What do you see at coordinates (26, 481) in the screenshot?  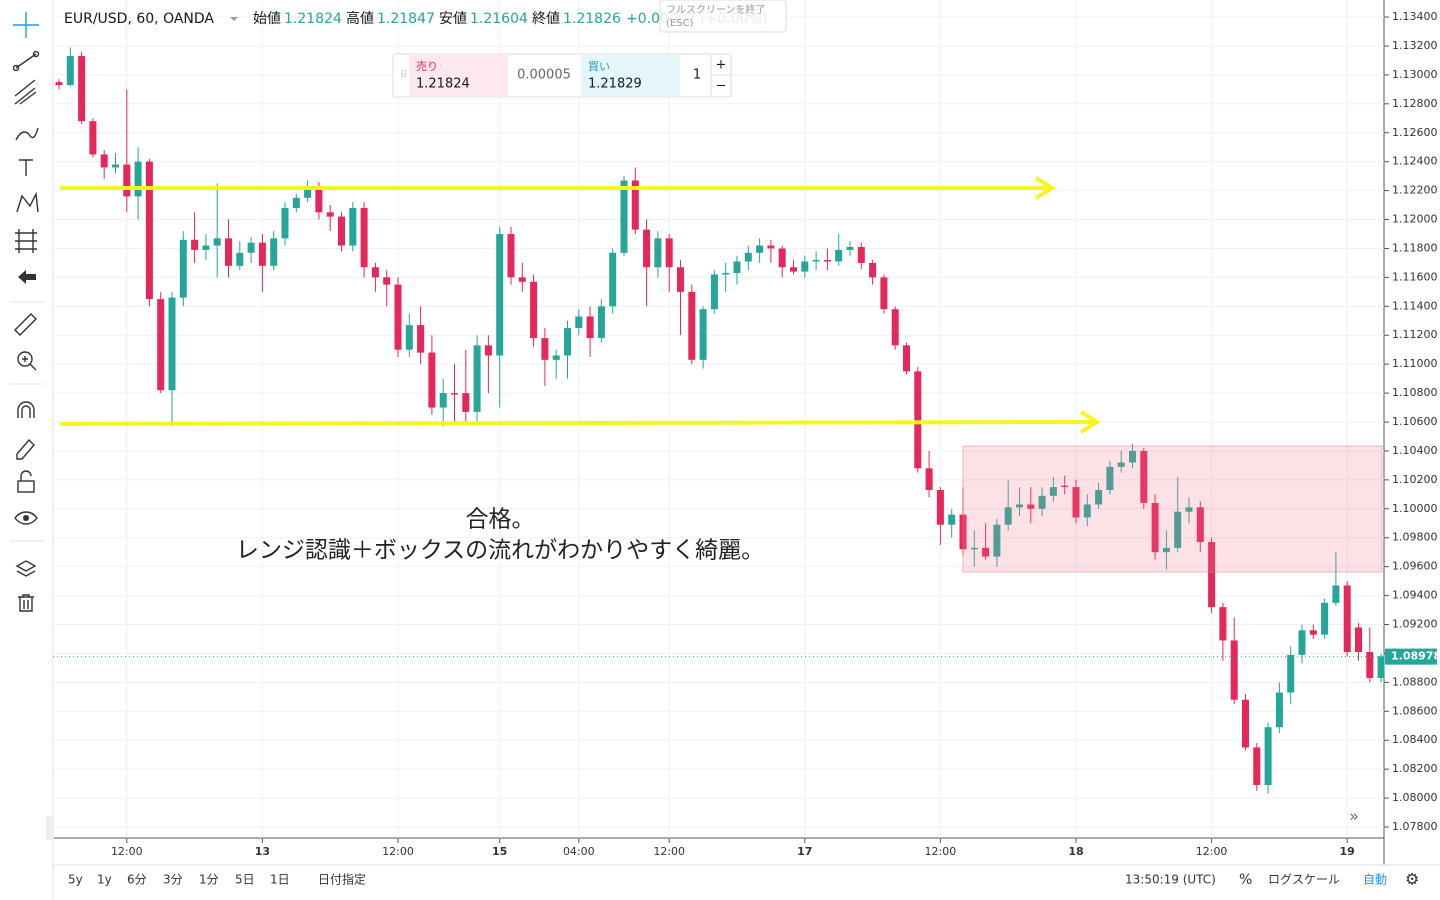 I see `lock-tool` at bounding box center [26, 481].